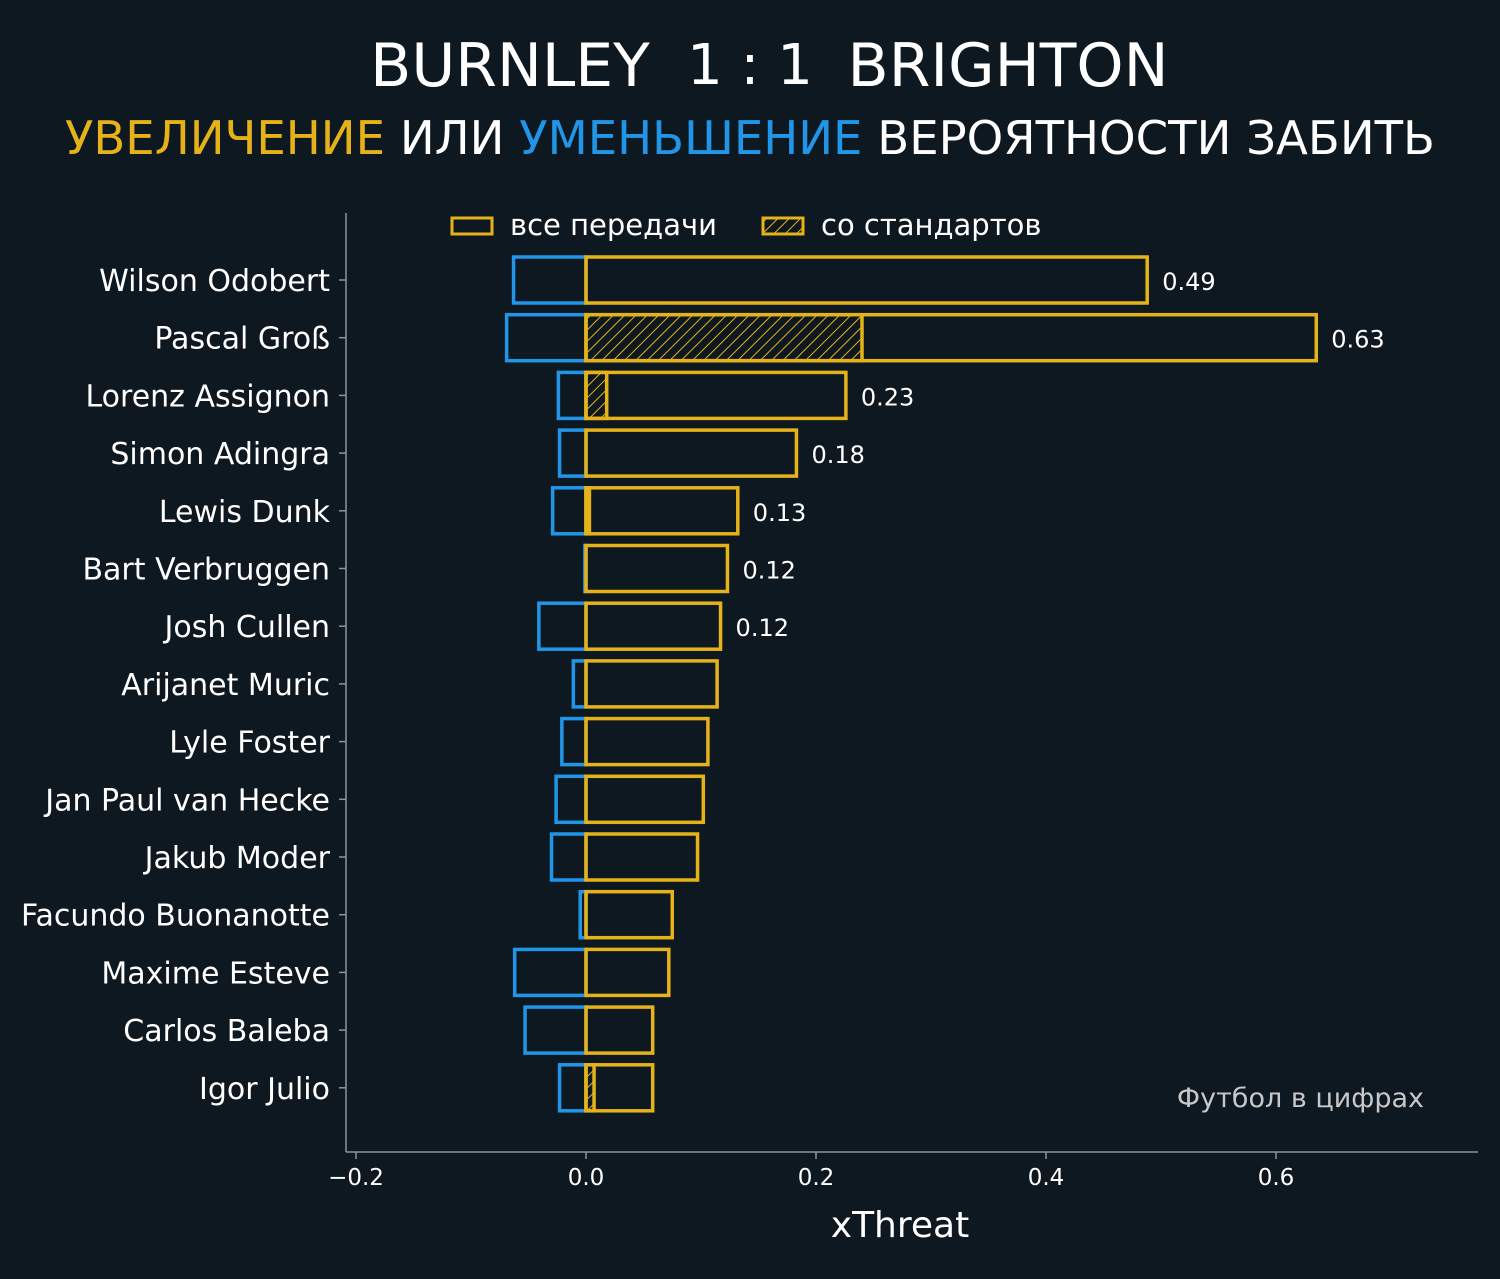 The width and height of the screenshot is (1500, 1279). Describe the element at coordinates (220, 454) in the screenshot. I see `y-tick-label: Simon Adingra` at that location.